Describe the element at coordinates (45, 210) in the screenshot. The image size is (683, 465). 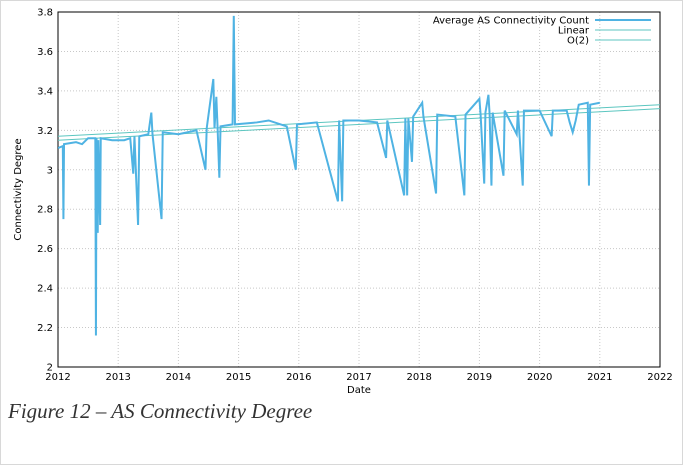
I see `y-tick-label: 2.8` at that location.